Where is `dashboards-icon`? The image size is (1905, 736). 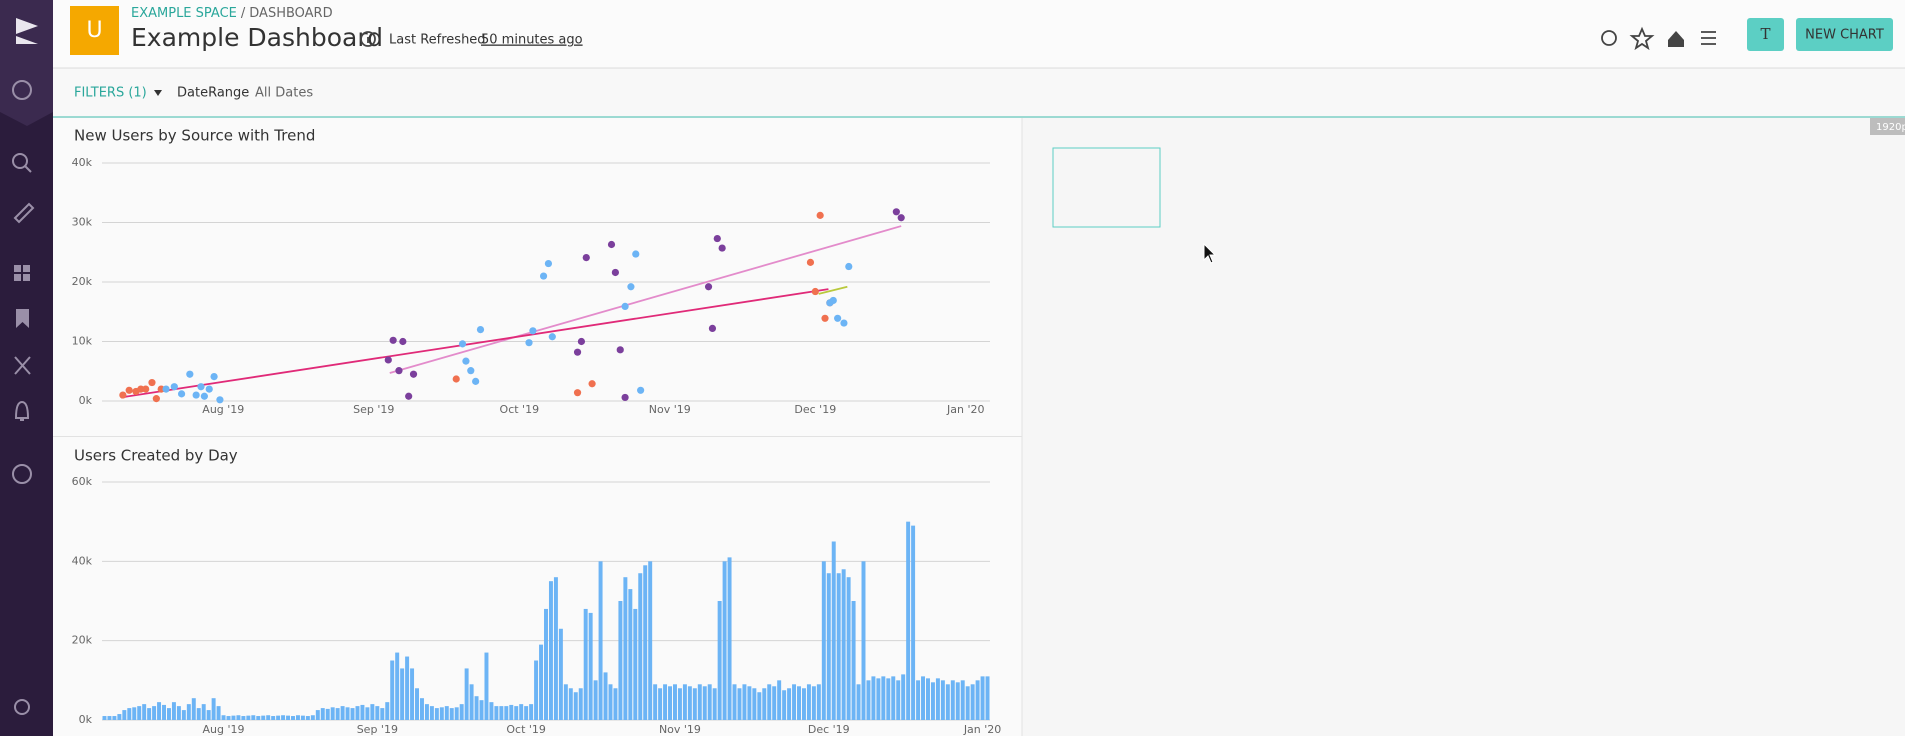 dashboards-icon is located at coordinates (22, 273).